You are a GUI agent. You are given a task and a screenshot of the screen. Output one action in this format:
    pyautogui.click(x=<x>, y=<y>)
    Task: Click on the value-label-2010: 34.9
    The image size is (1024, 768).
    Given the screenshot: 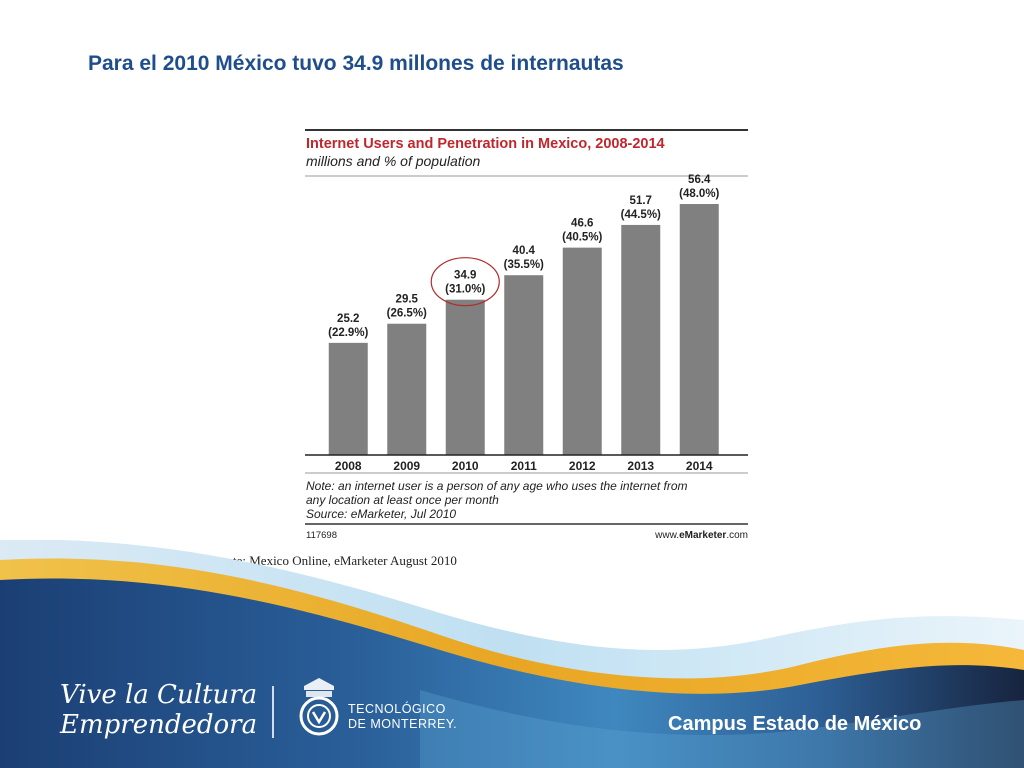 What is the action you would take?
    pyautogui.click(x=465, y=276)
    